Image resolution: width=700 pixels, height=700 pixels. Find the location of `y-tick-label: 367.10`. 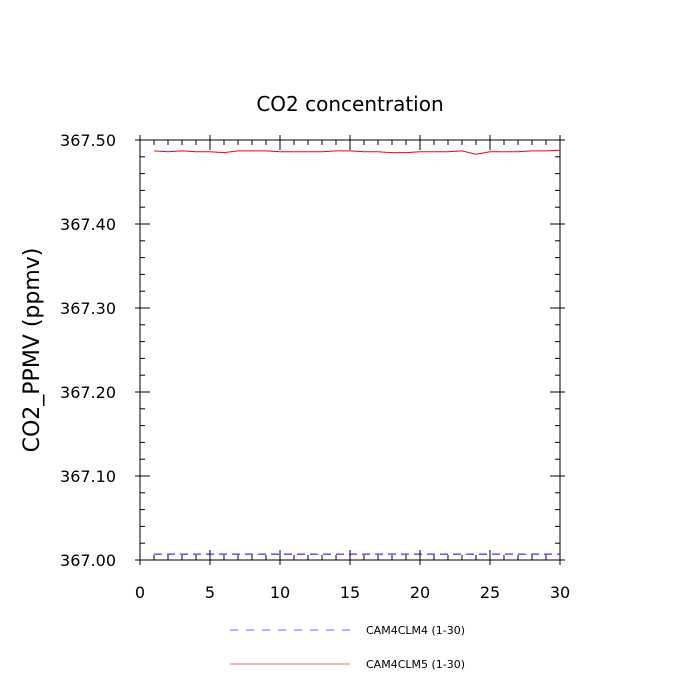

y-tick-label: 367.10 is located at coordinates (88, 476).